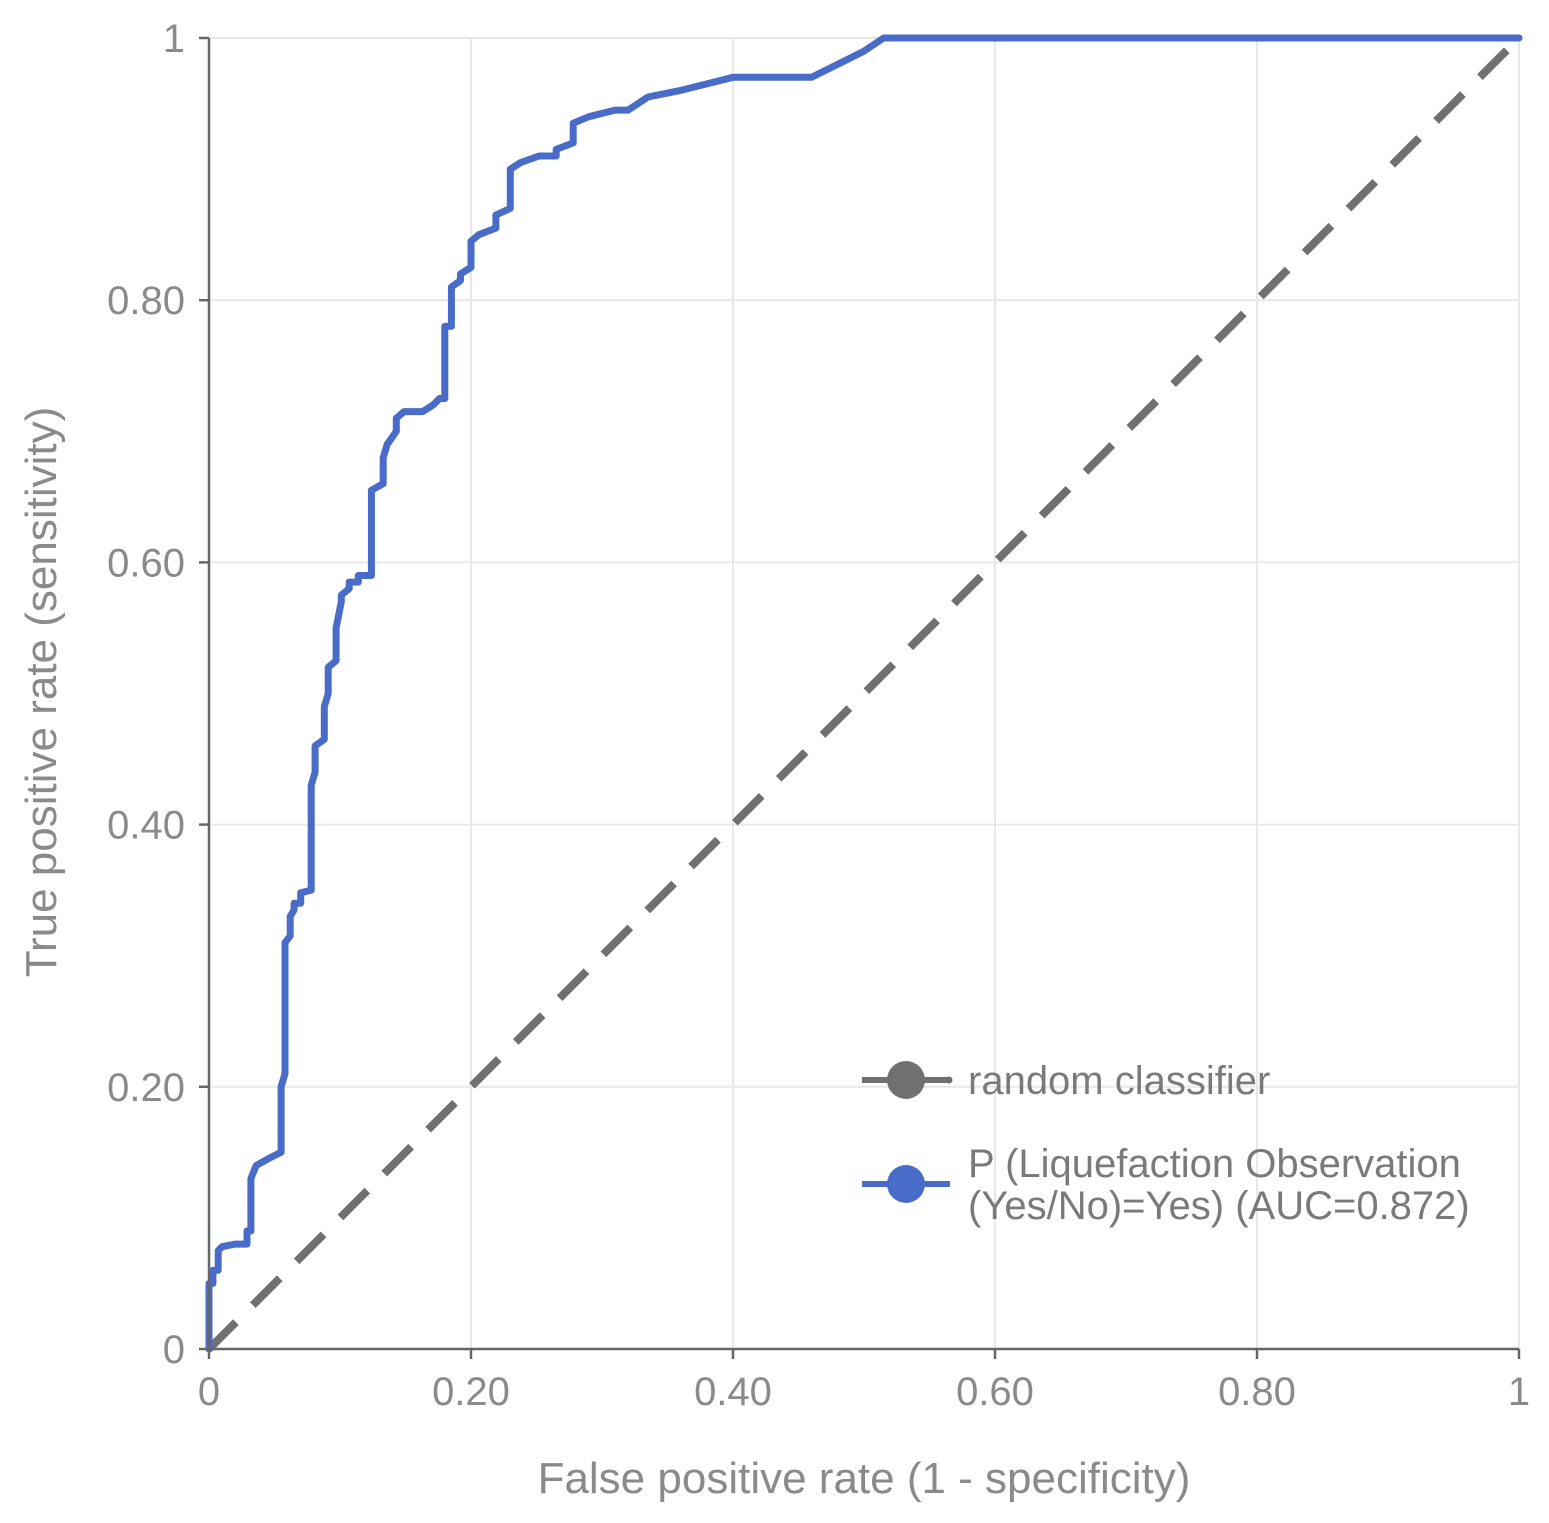 The image size is (1549, 1523). What do you see at coordinates (1257, 1392) in the screenshot?
I see `x-tick-label-4: 0.80` at bounding box center [1257, 1392].